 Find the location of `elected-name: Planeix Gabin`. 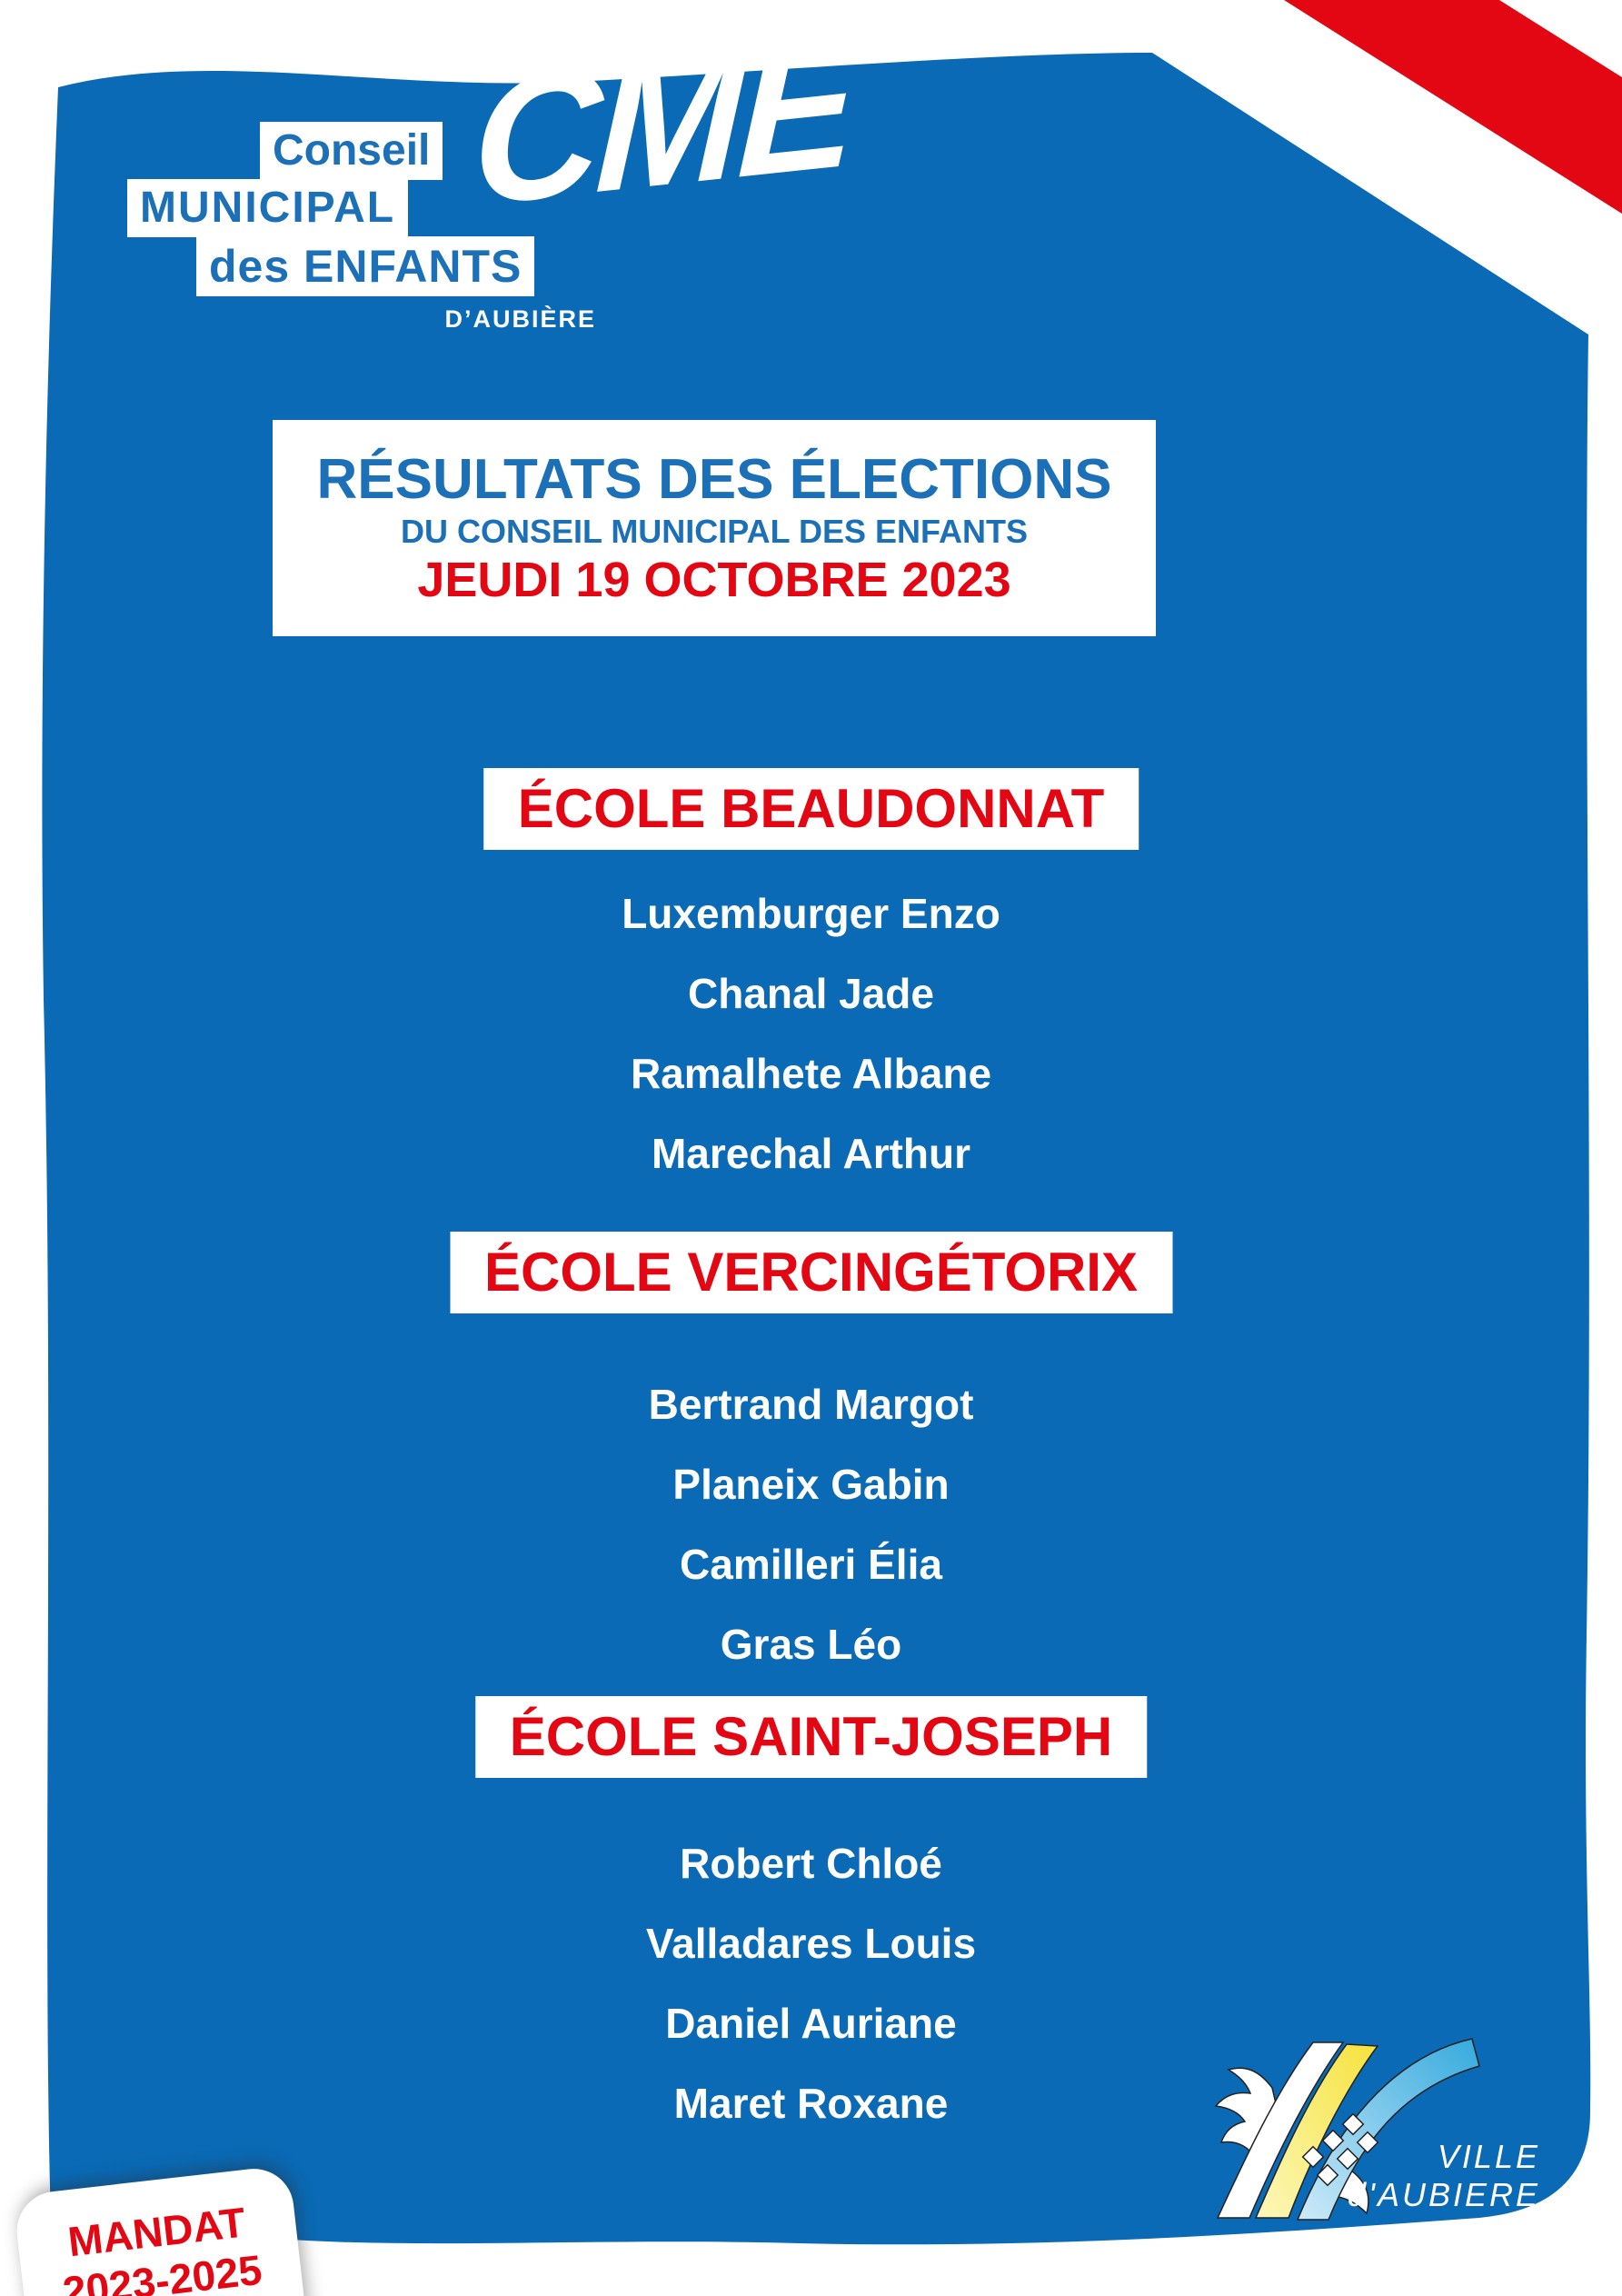

elected-name: Planeix Gabin is located at coordinates (811, 1484).